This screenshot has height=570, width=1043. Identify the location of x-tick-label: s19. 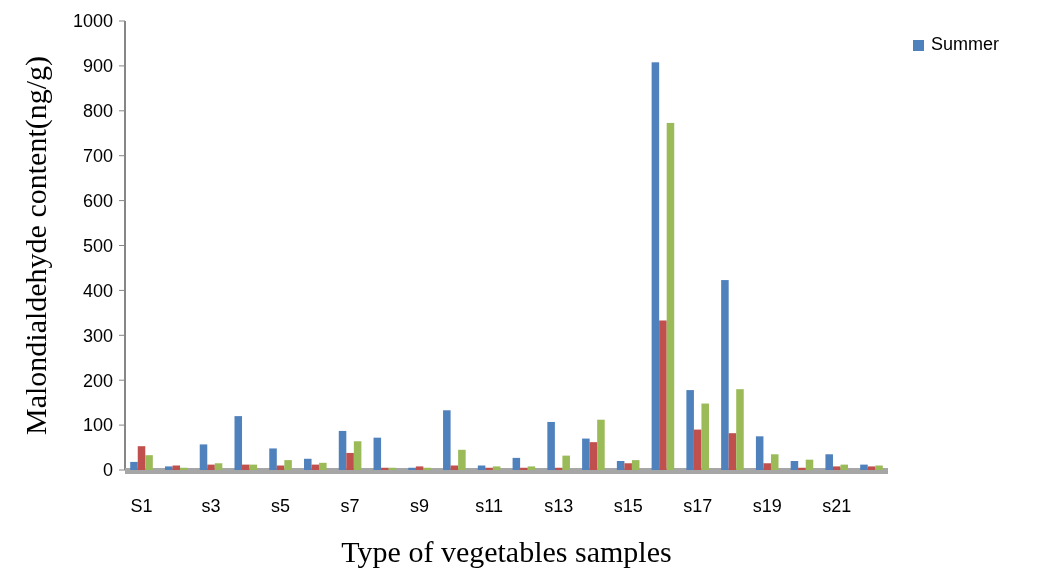
(767, 506).